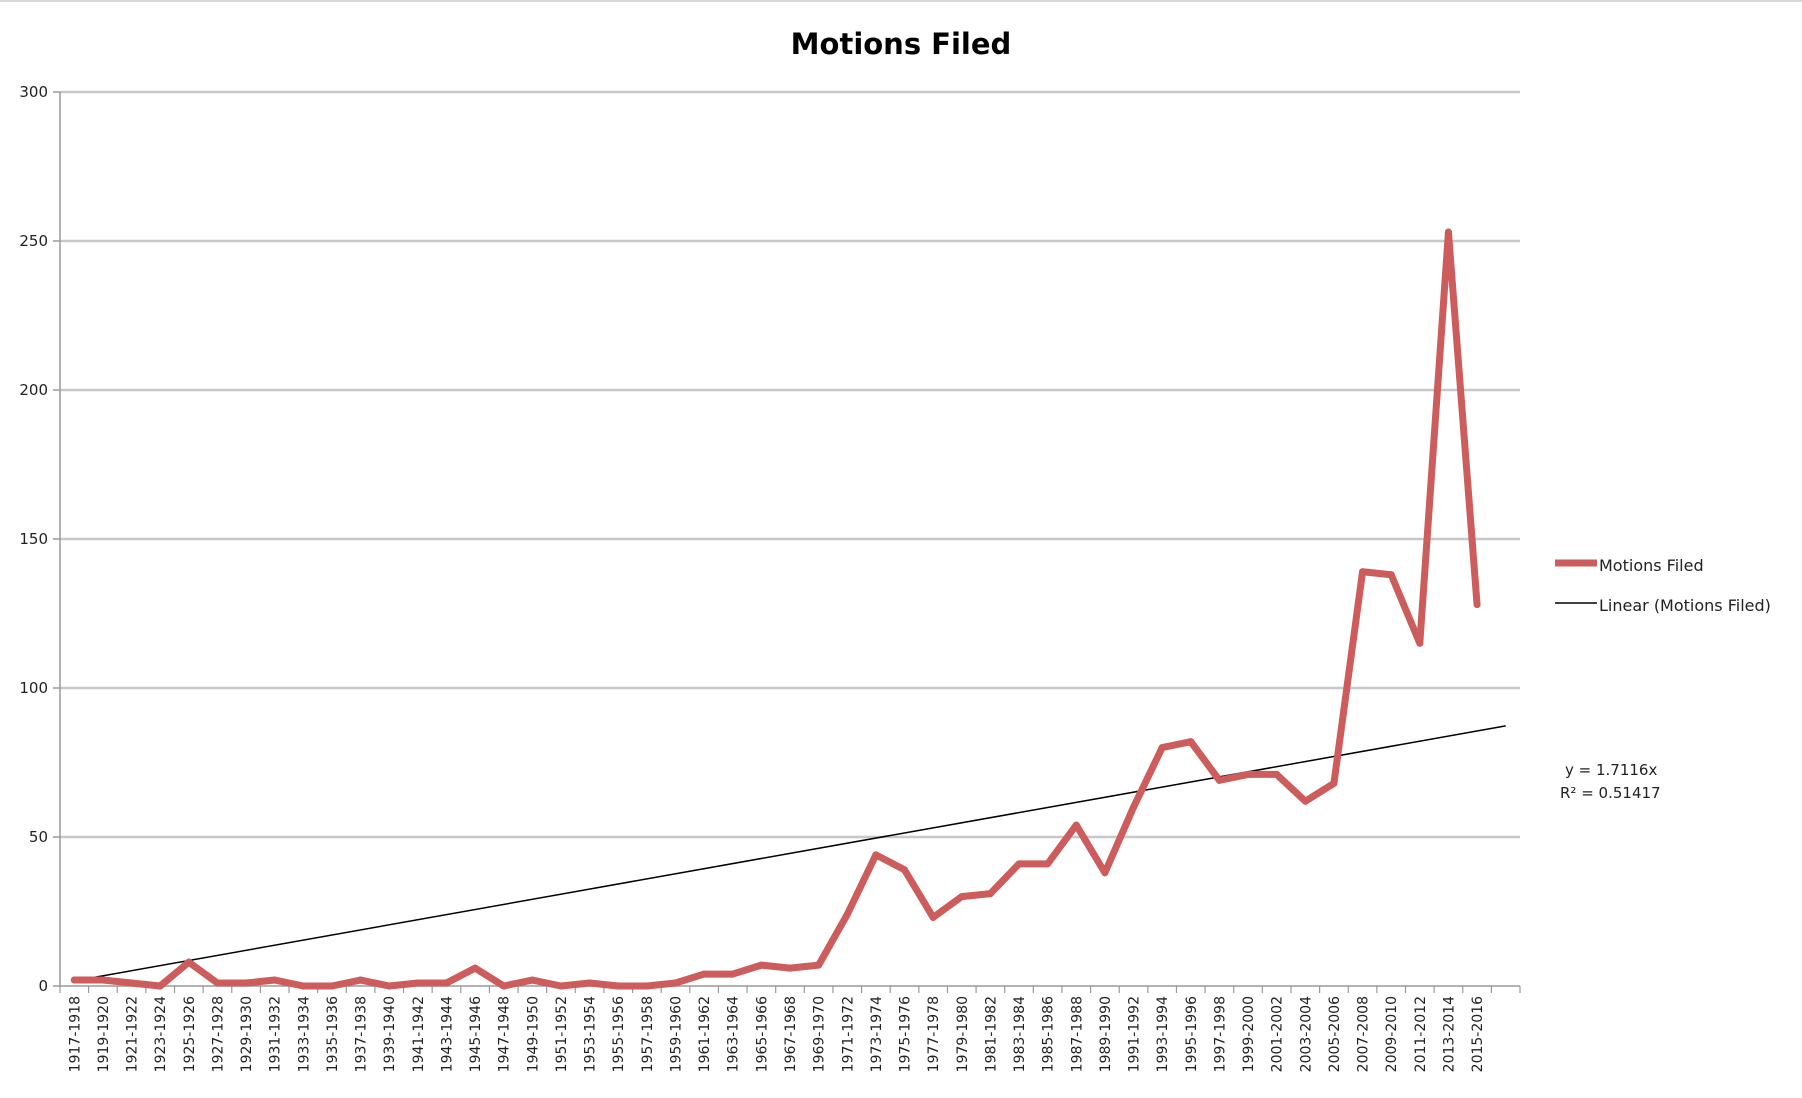  Describe the element at coordinates (476, 1034) in the screenshot. I see `x-tick-label-1945-1946: 1945-1946` at that location.